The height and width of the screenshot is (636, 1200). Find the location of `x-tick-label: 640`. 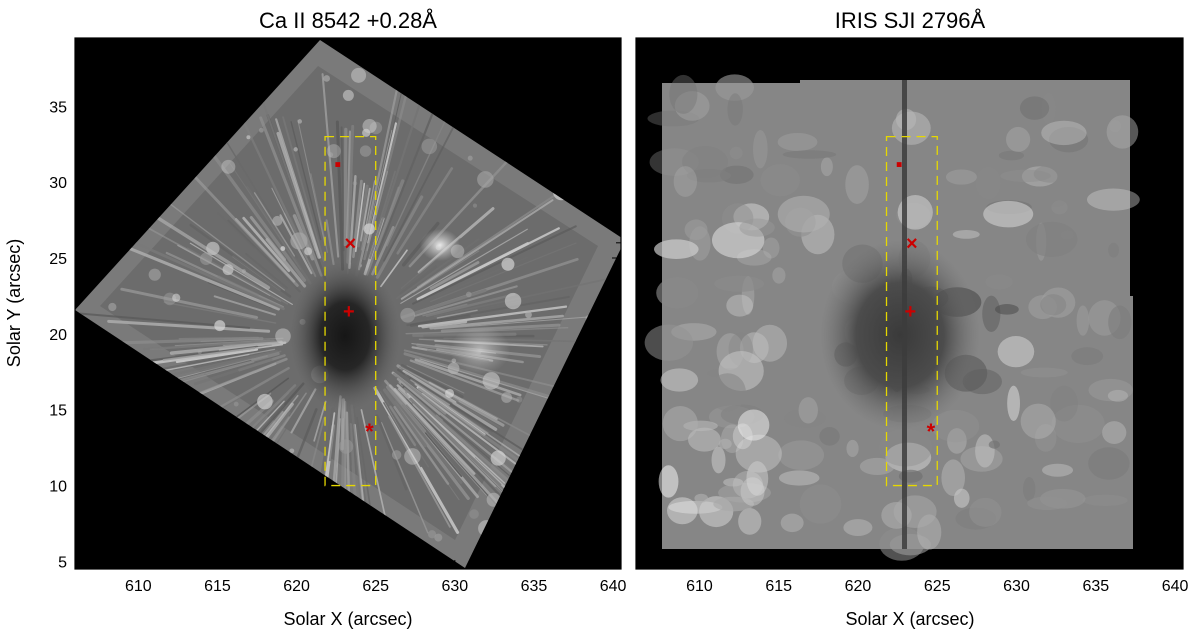

x-tick-label: 640 is located at coordinates (1175, 586).